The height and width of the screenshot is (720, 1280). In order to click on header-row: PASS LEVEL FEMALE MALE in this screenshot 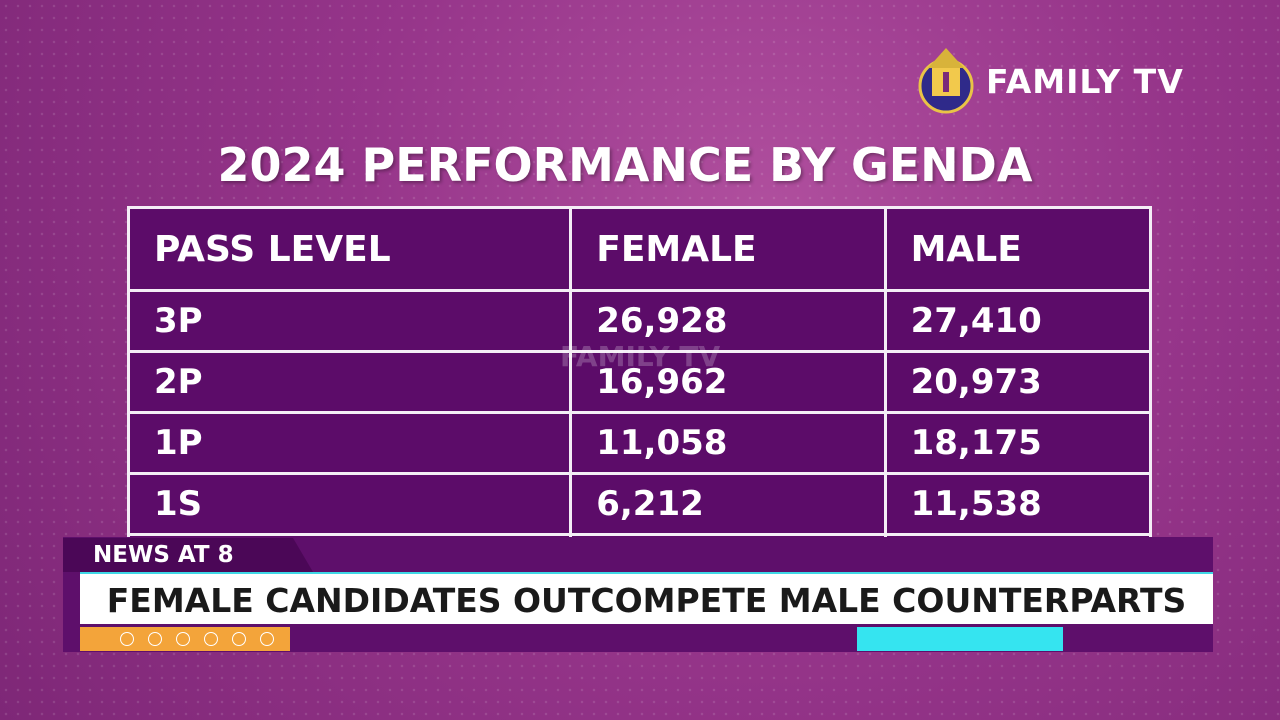, I will do `click(639, 249)`.